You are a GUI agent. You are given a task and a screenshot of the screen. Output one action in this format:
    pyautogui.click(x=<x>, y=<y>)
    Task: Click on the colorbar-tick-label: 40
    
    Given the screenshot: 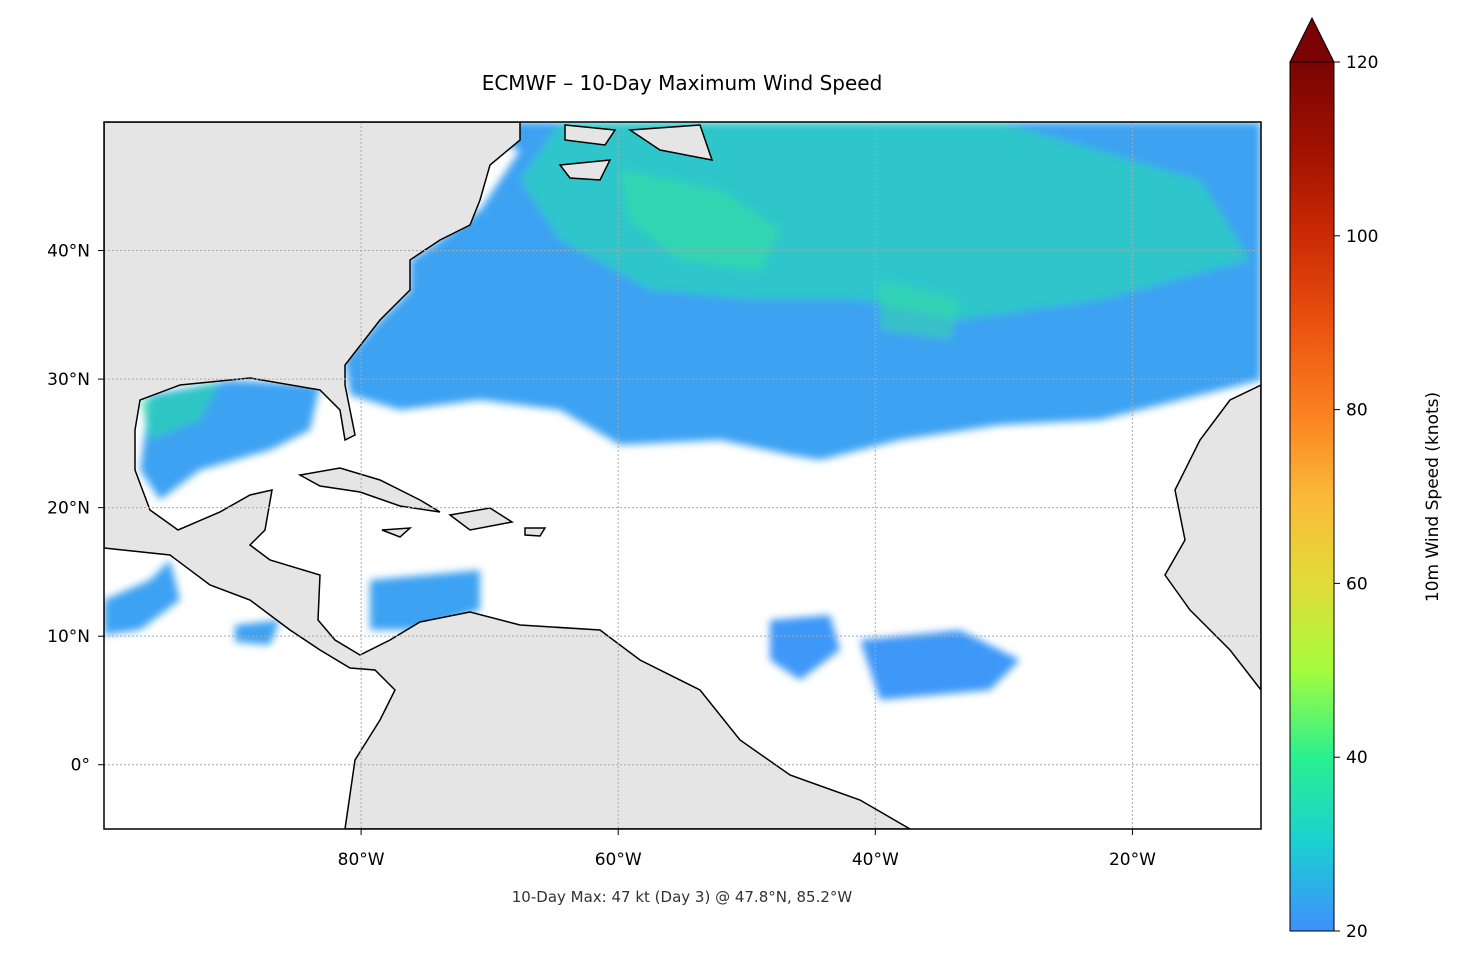 What is the action you would take?
    pyautogui.click(x=1357, y=758)
    